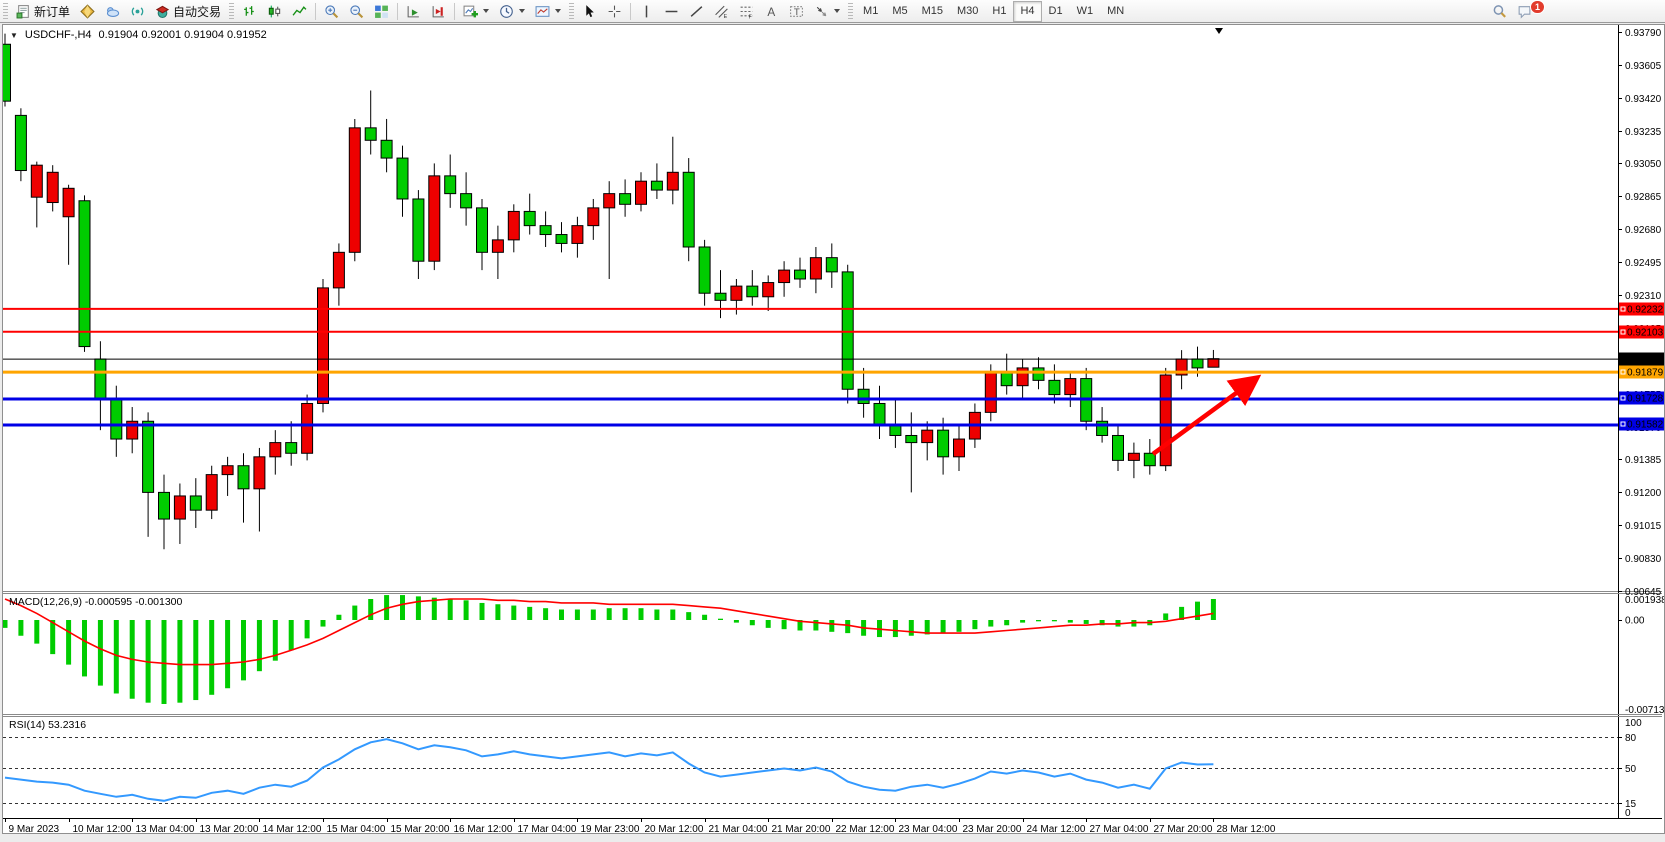  I want to click on timeframe-mn-button: MN, so click(1116, 10).